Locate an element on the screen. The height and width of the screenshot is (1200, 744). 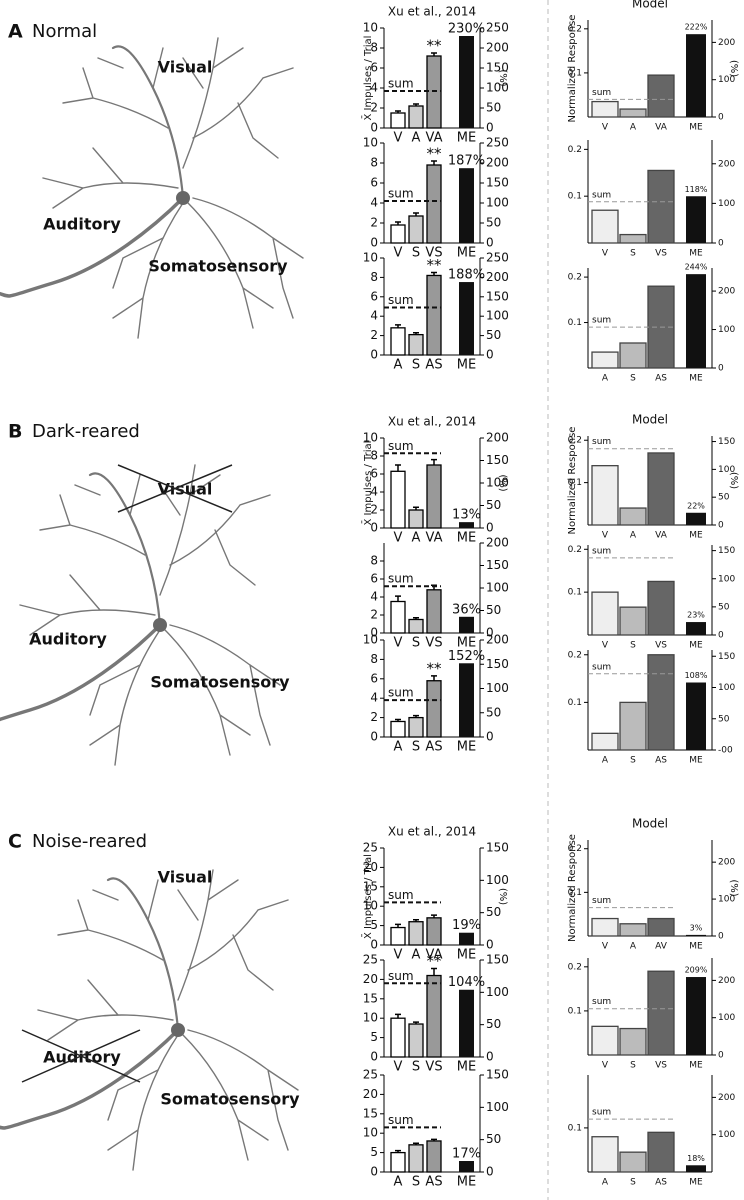
category-label: VA is located at coordinates (434, 138).